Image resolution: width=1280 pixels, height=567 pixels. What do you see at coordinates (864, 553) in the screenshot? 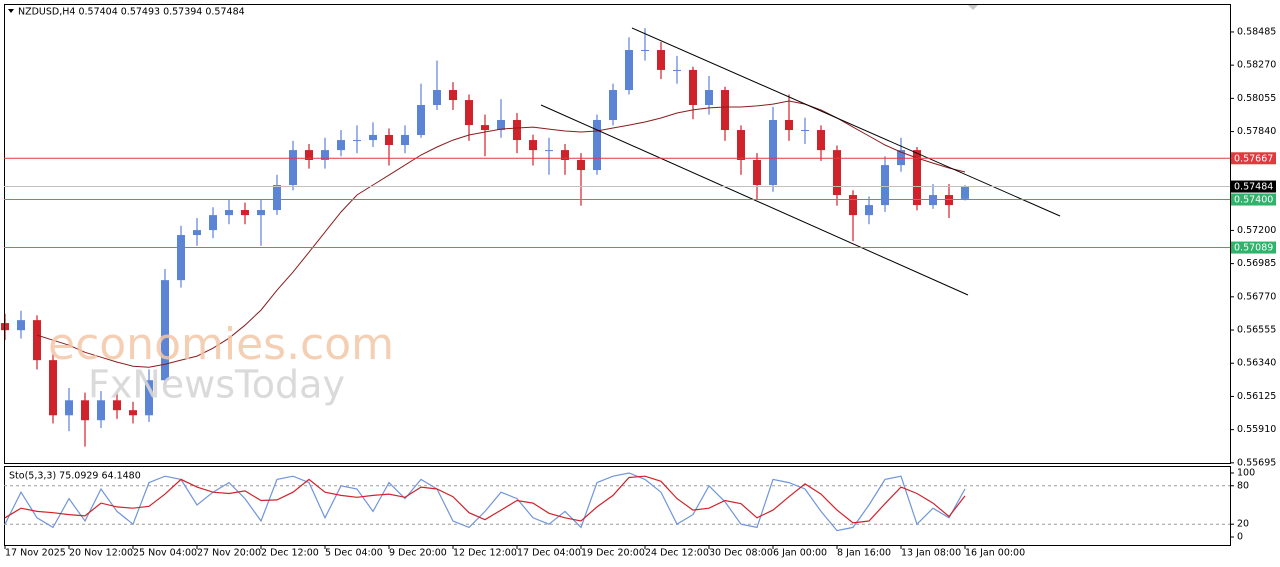
I see `x-tick-label: 8 Jan 16:00` at bounding box center [864, 553].